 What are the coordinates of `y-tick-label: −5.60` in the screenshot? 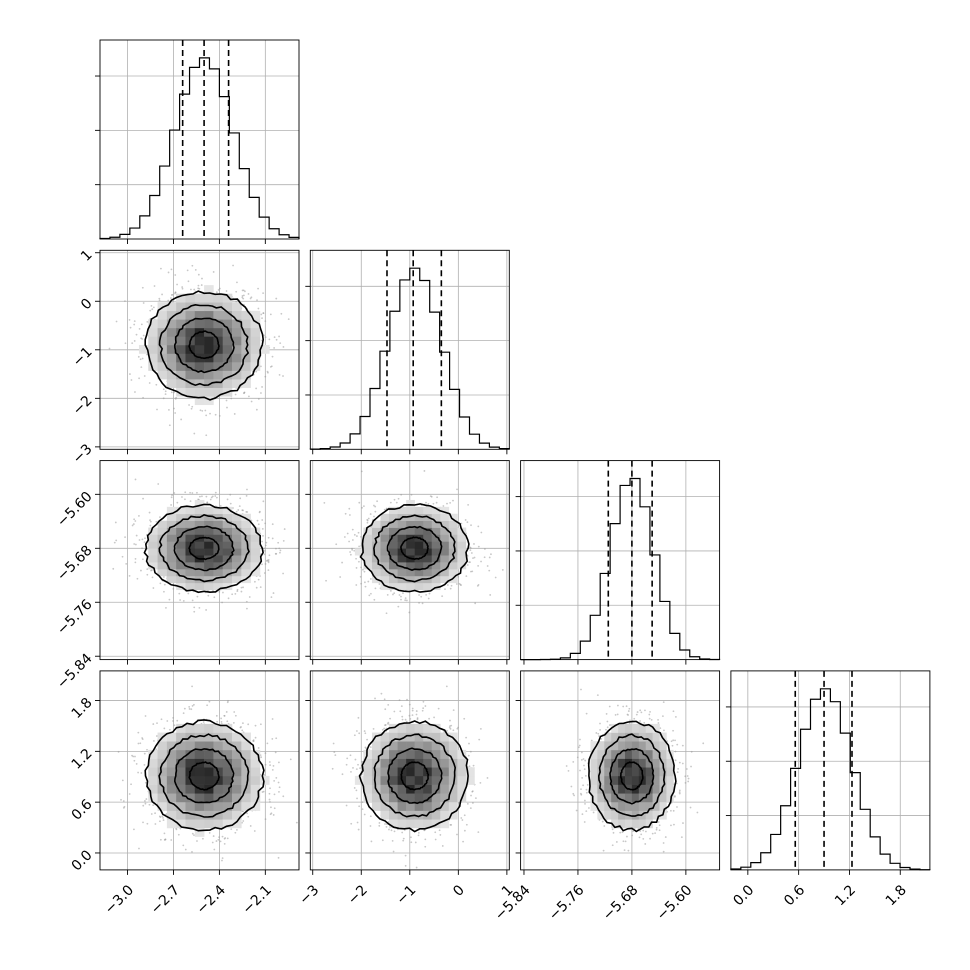 It's located at (75, 510).